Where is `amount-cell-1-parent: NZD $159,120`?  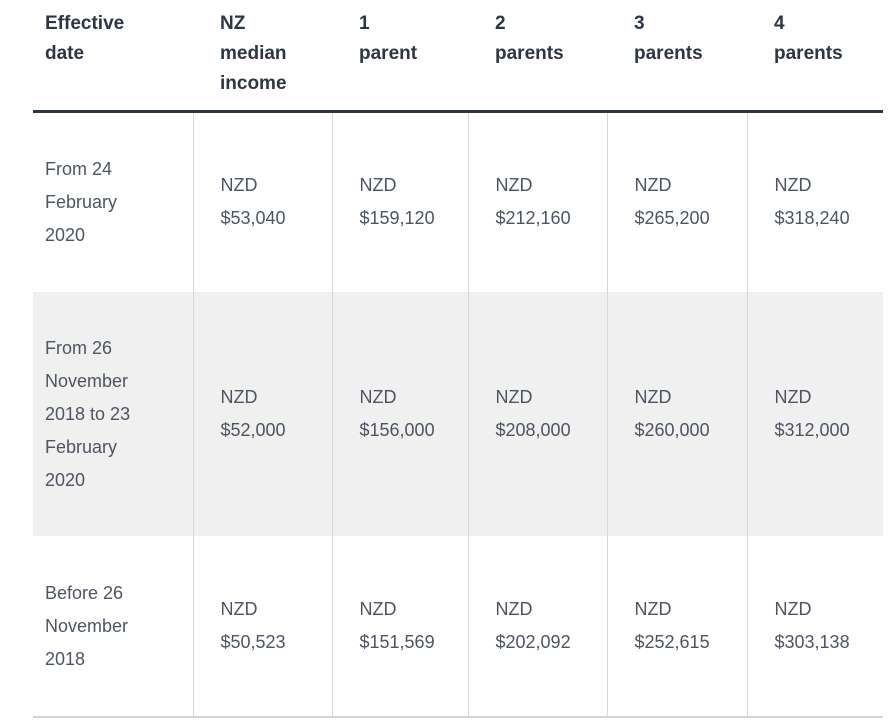
amount-cell-1-parent: NZD $159,120 is located at coordinates (399, 201).